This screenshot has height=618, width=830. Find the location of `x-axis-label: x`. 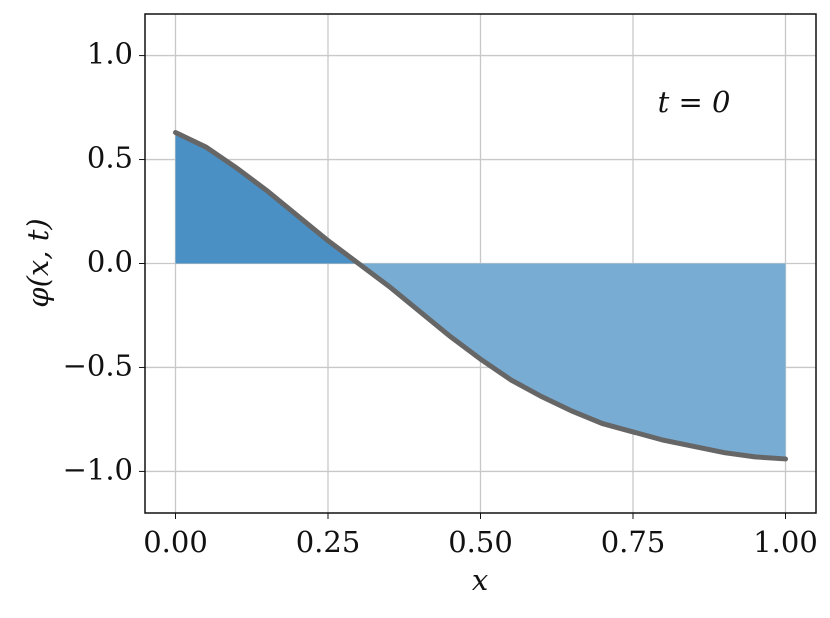

x-axis-label: x is located at coordinates (480, 580).